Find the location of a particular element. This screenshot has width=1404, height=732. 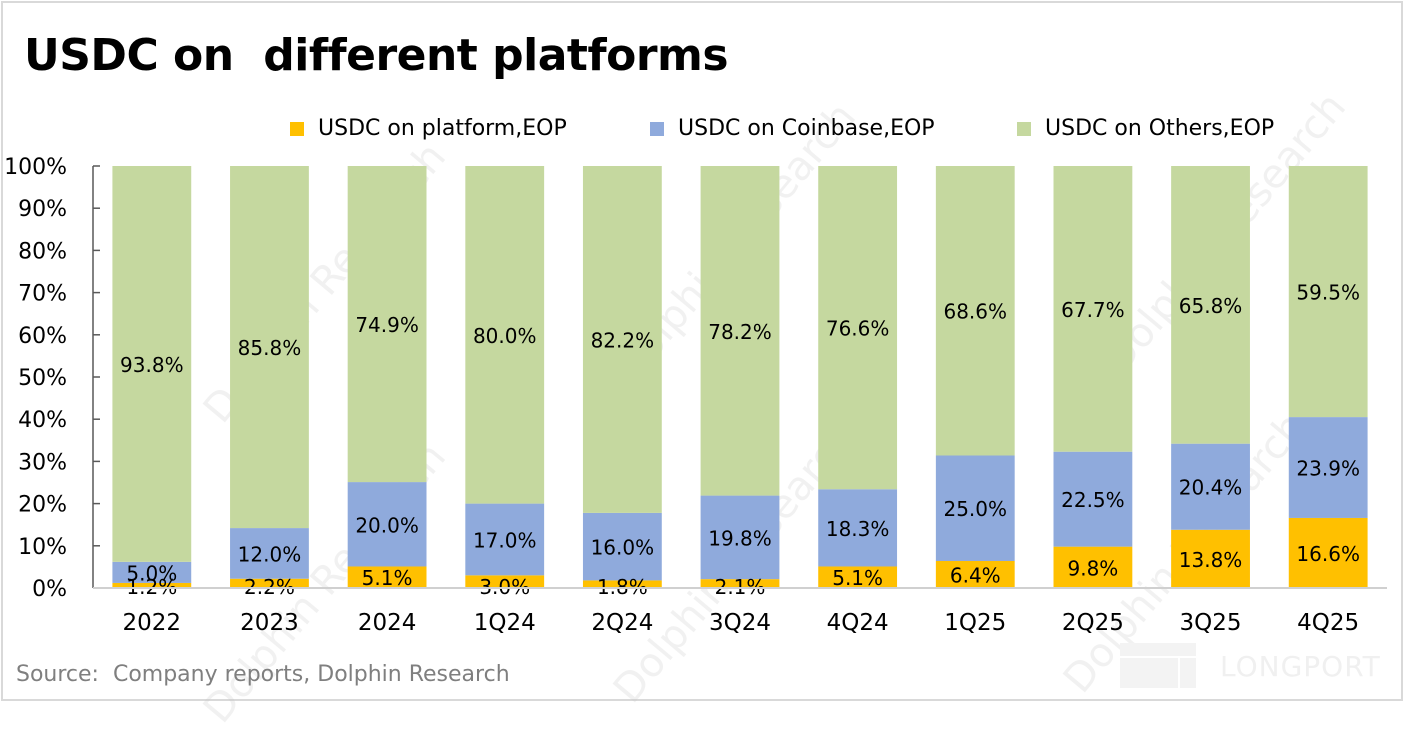

x-tick-label: 2Q25 is located at coordinates (1093, 623).